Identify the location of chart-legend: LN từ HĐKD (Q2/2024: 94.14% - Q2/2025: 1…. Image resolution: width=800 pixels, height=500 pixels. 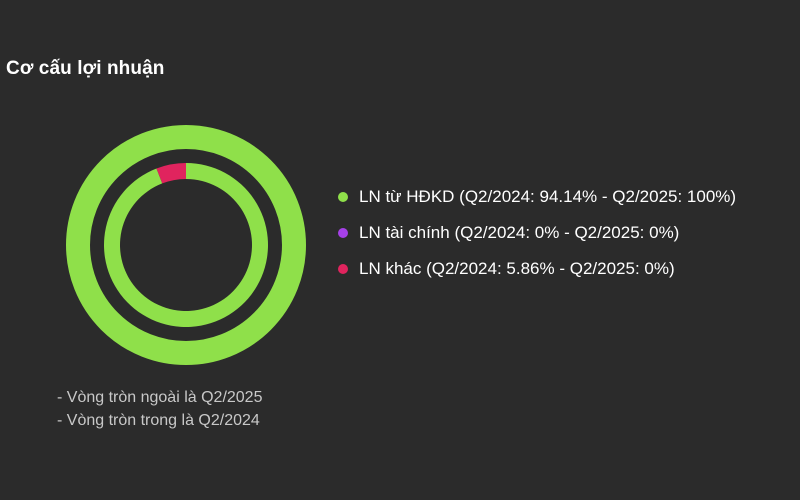
(537, 237).